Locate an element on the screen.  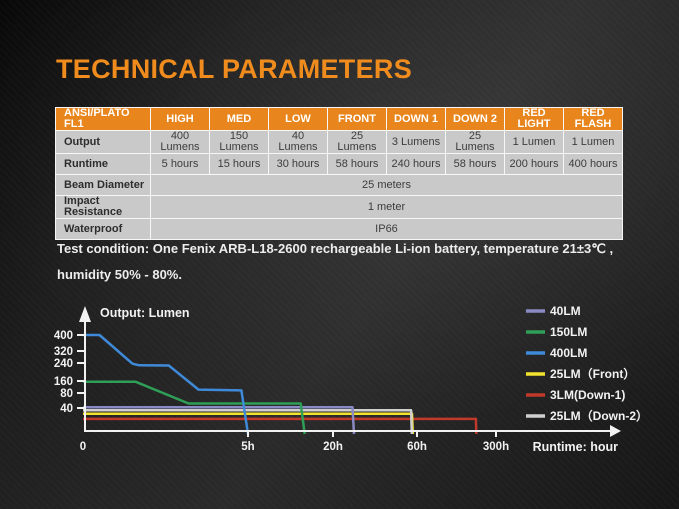
row-label: Runtime is located at coordinates (103, 164).